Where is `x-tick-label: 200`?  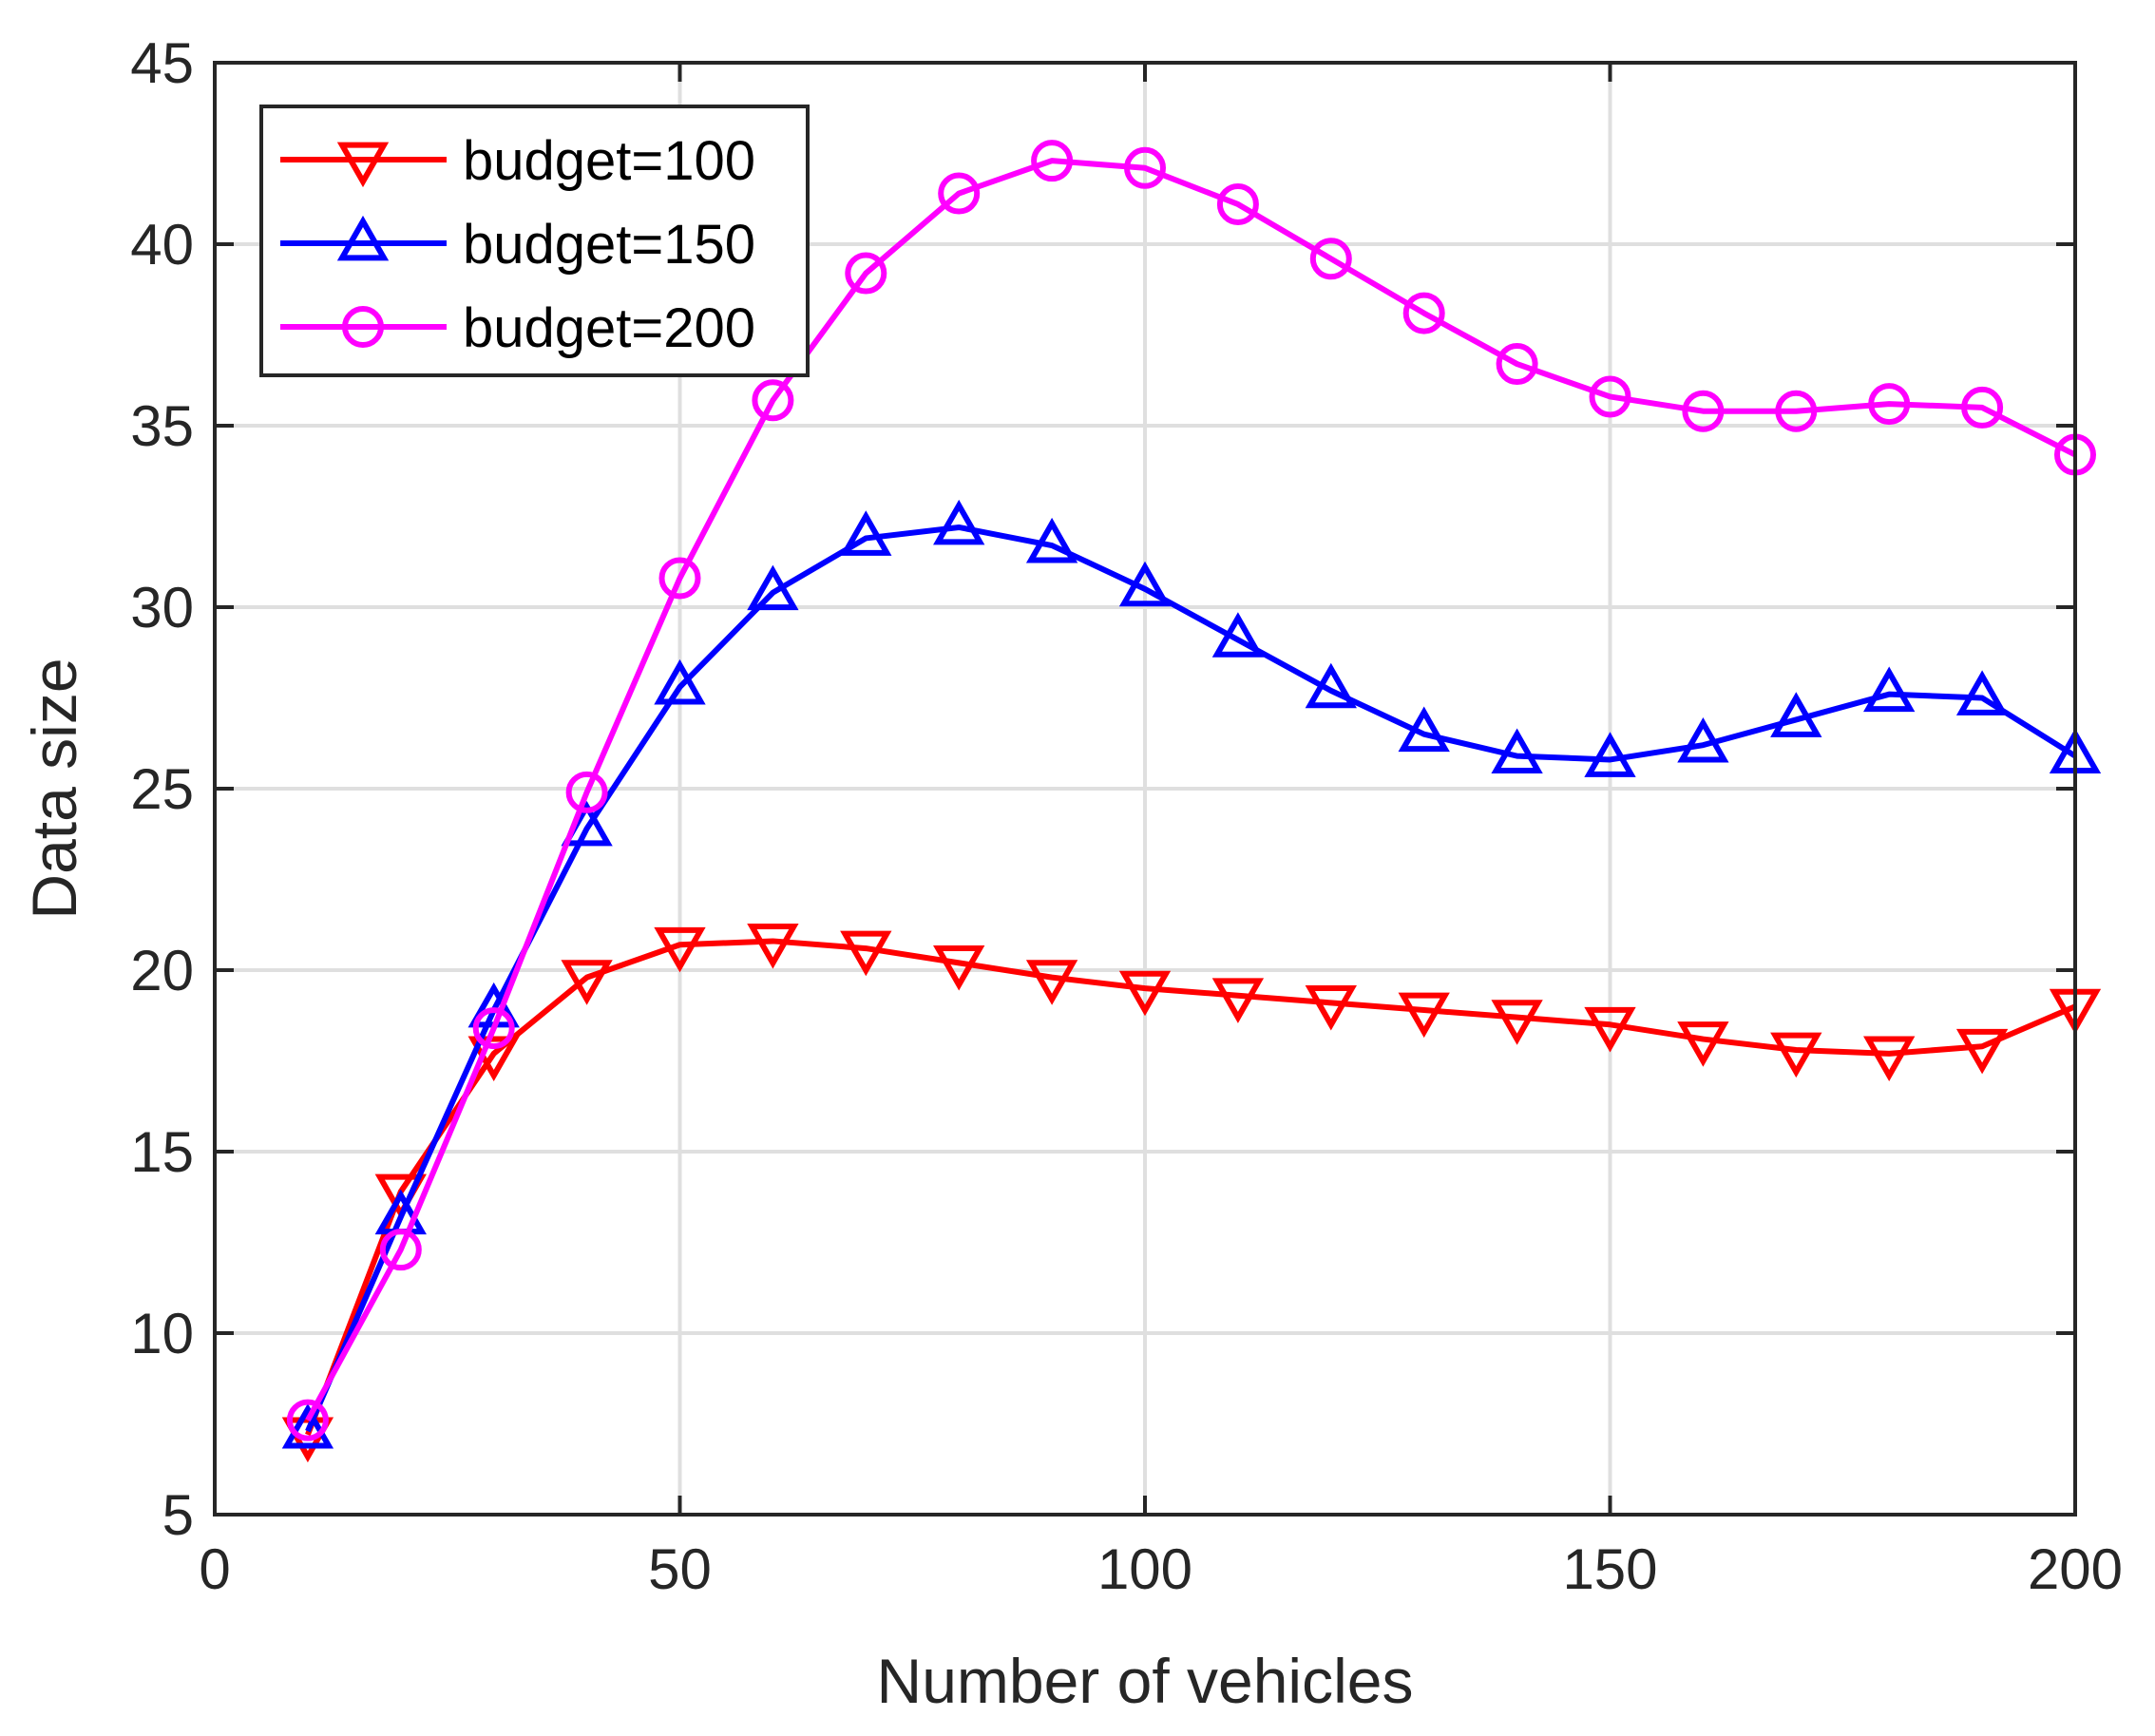 x-tick-label: 200 is located at coordinates (2075, 1569).